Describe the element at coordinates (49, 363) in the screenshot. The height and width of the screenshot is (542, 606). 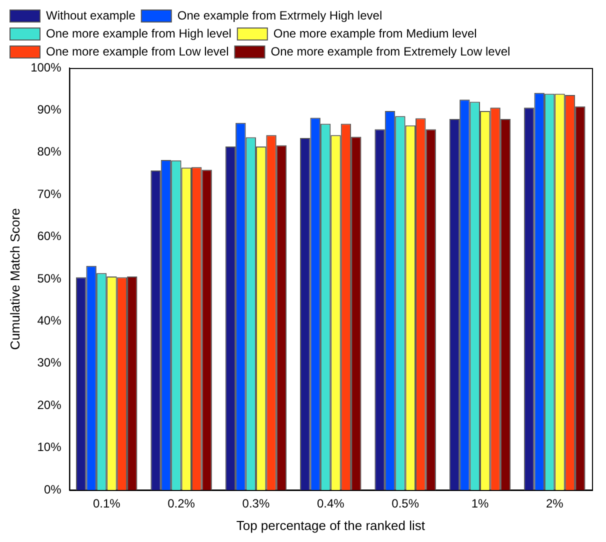
I see `y-tick-label: 30%` at that location.